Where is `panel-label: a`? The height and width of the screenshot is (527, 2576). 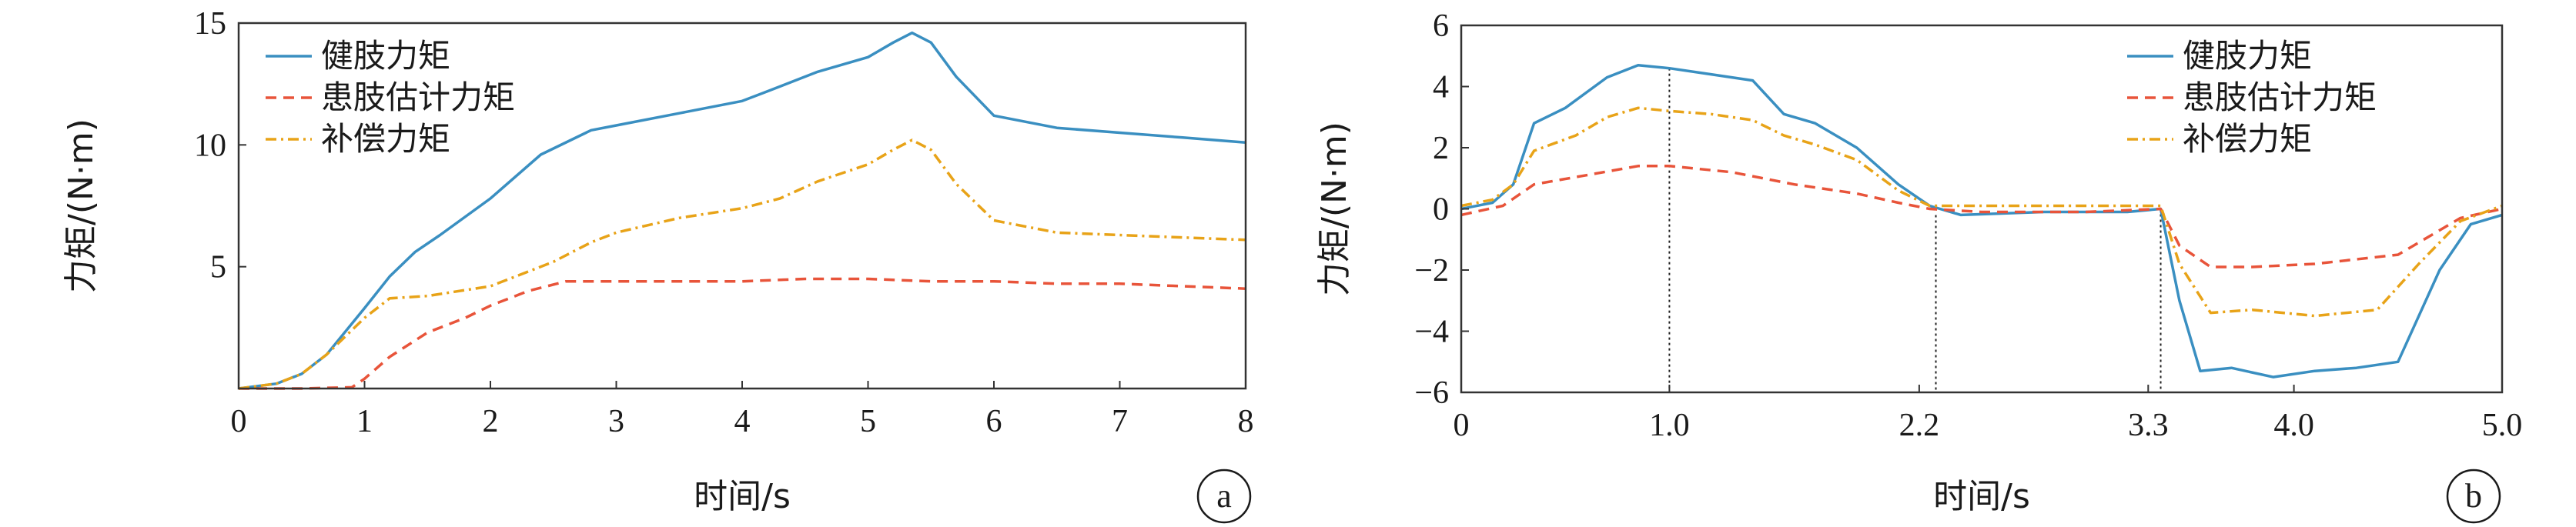 panel-label: a is located at coordinates (1224, 496).